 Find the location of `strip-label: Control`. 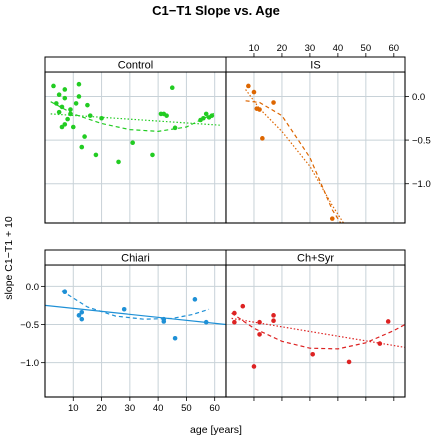

strip-label: Control is located at coordinates (135, 66).